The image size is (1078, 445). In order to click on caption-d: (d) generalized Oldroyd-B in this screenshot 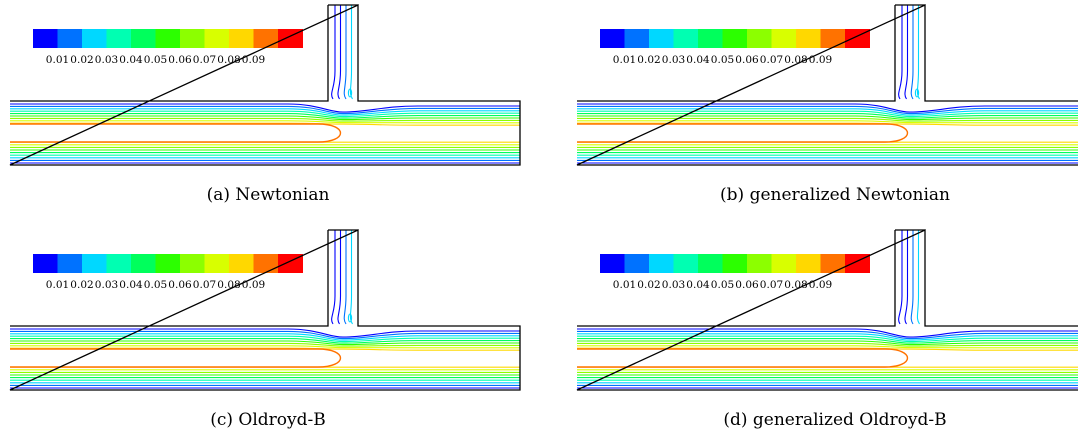, I will do `click(835, 420)`.